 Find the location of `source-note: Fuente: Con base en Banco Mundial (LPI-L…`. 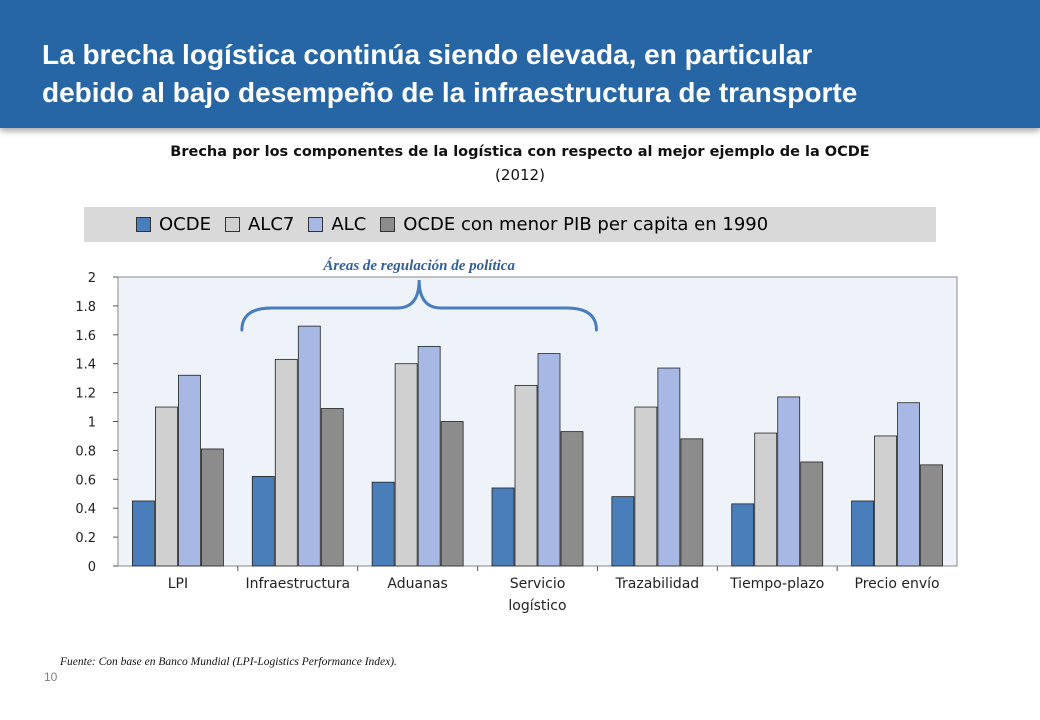

source-note: Fuente: Con base en Banco Mundial (LPI-L… is located at coordinates (228, 662).